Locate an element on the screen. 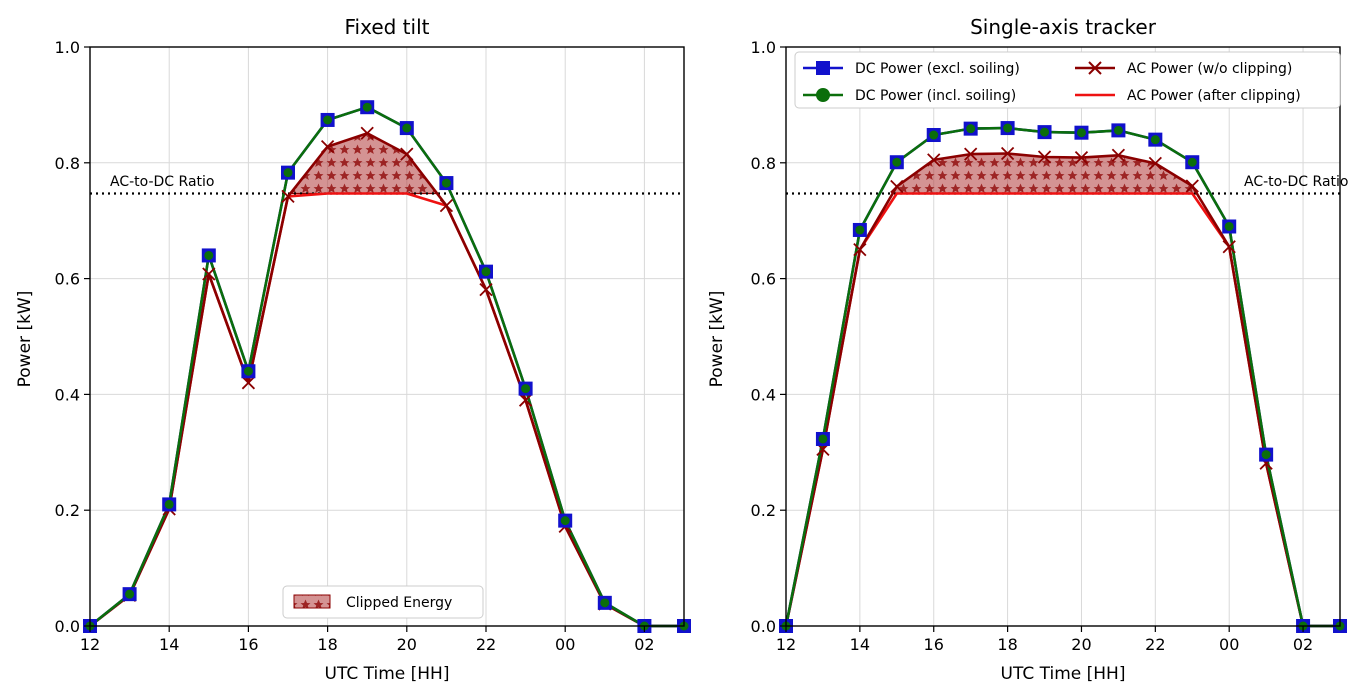  x-axis-label: UTC Time [HH] is located at coordinates (1063, 674).